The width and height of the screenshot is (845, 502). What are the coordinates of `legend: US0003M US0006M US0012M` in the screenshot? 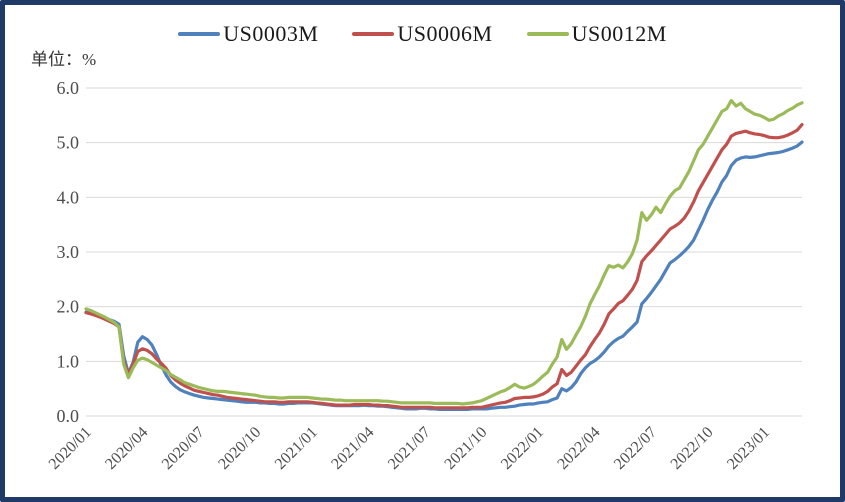 It's located at (422, 34).